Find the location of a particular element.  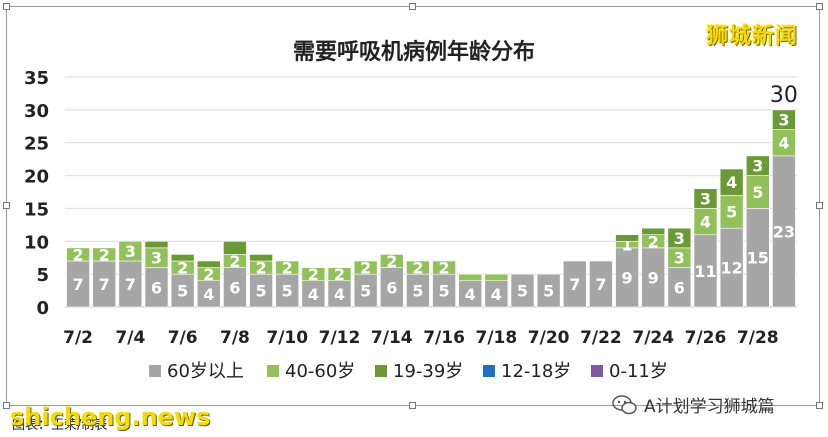

x-tick-label: 7/12 is located at coordinates (340, 338).